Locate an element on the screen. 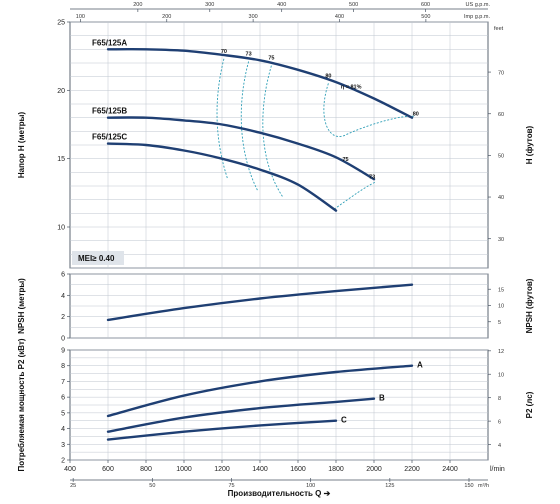 This screenshot has height=504, width=560. top-axis-imp-tick-label: 500 is located at coordinates (425, 17).